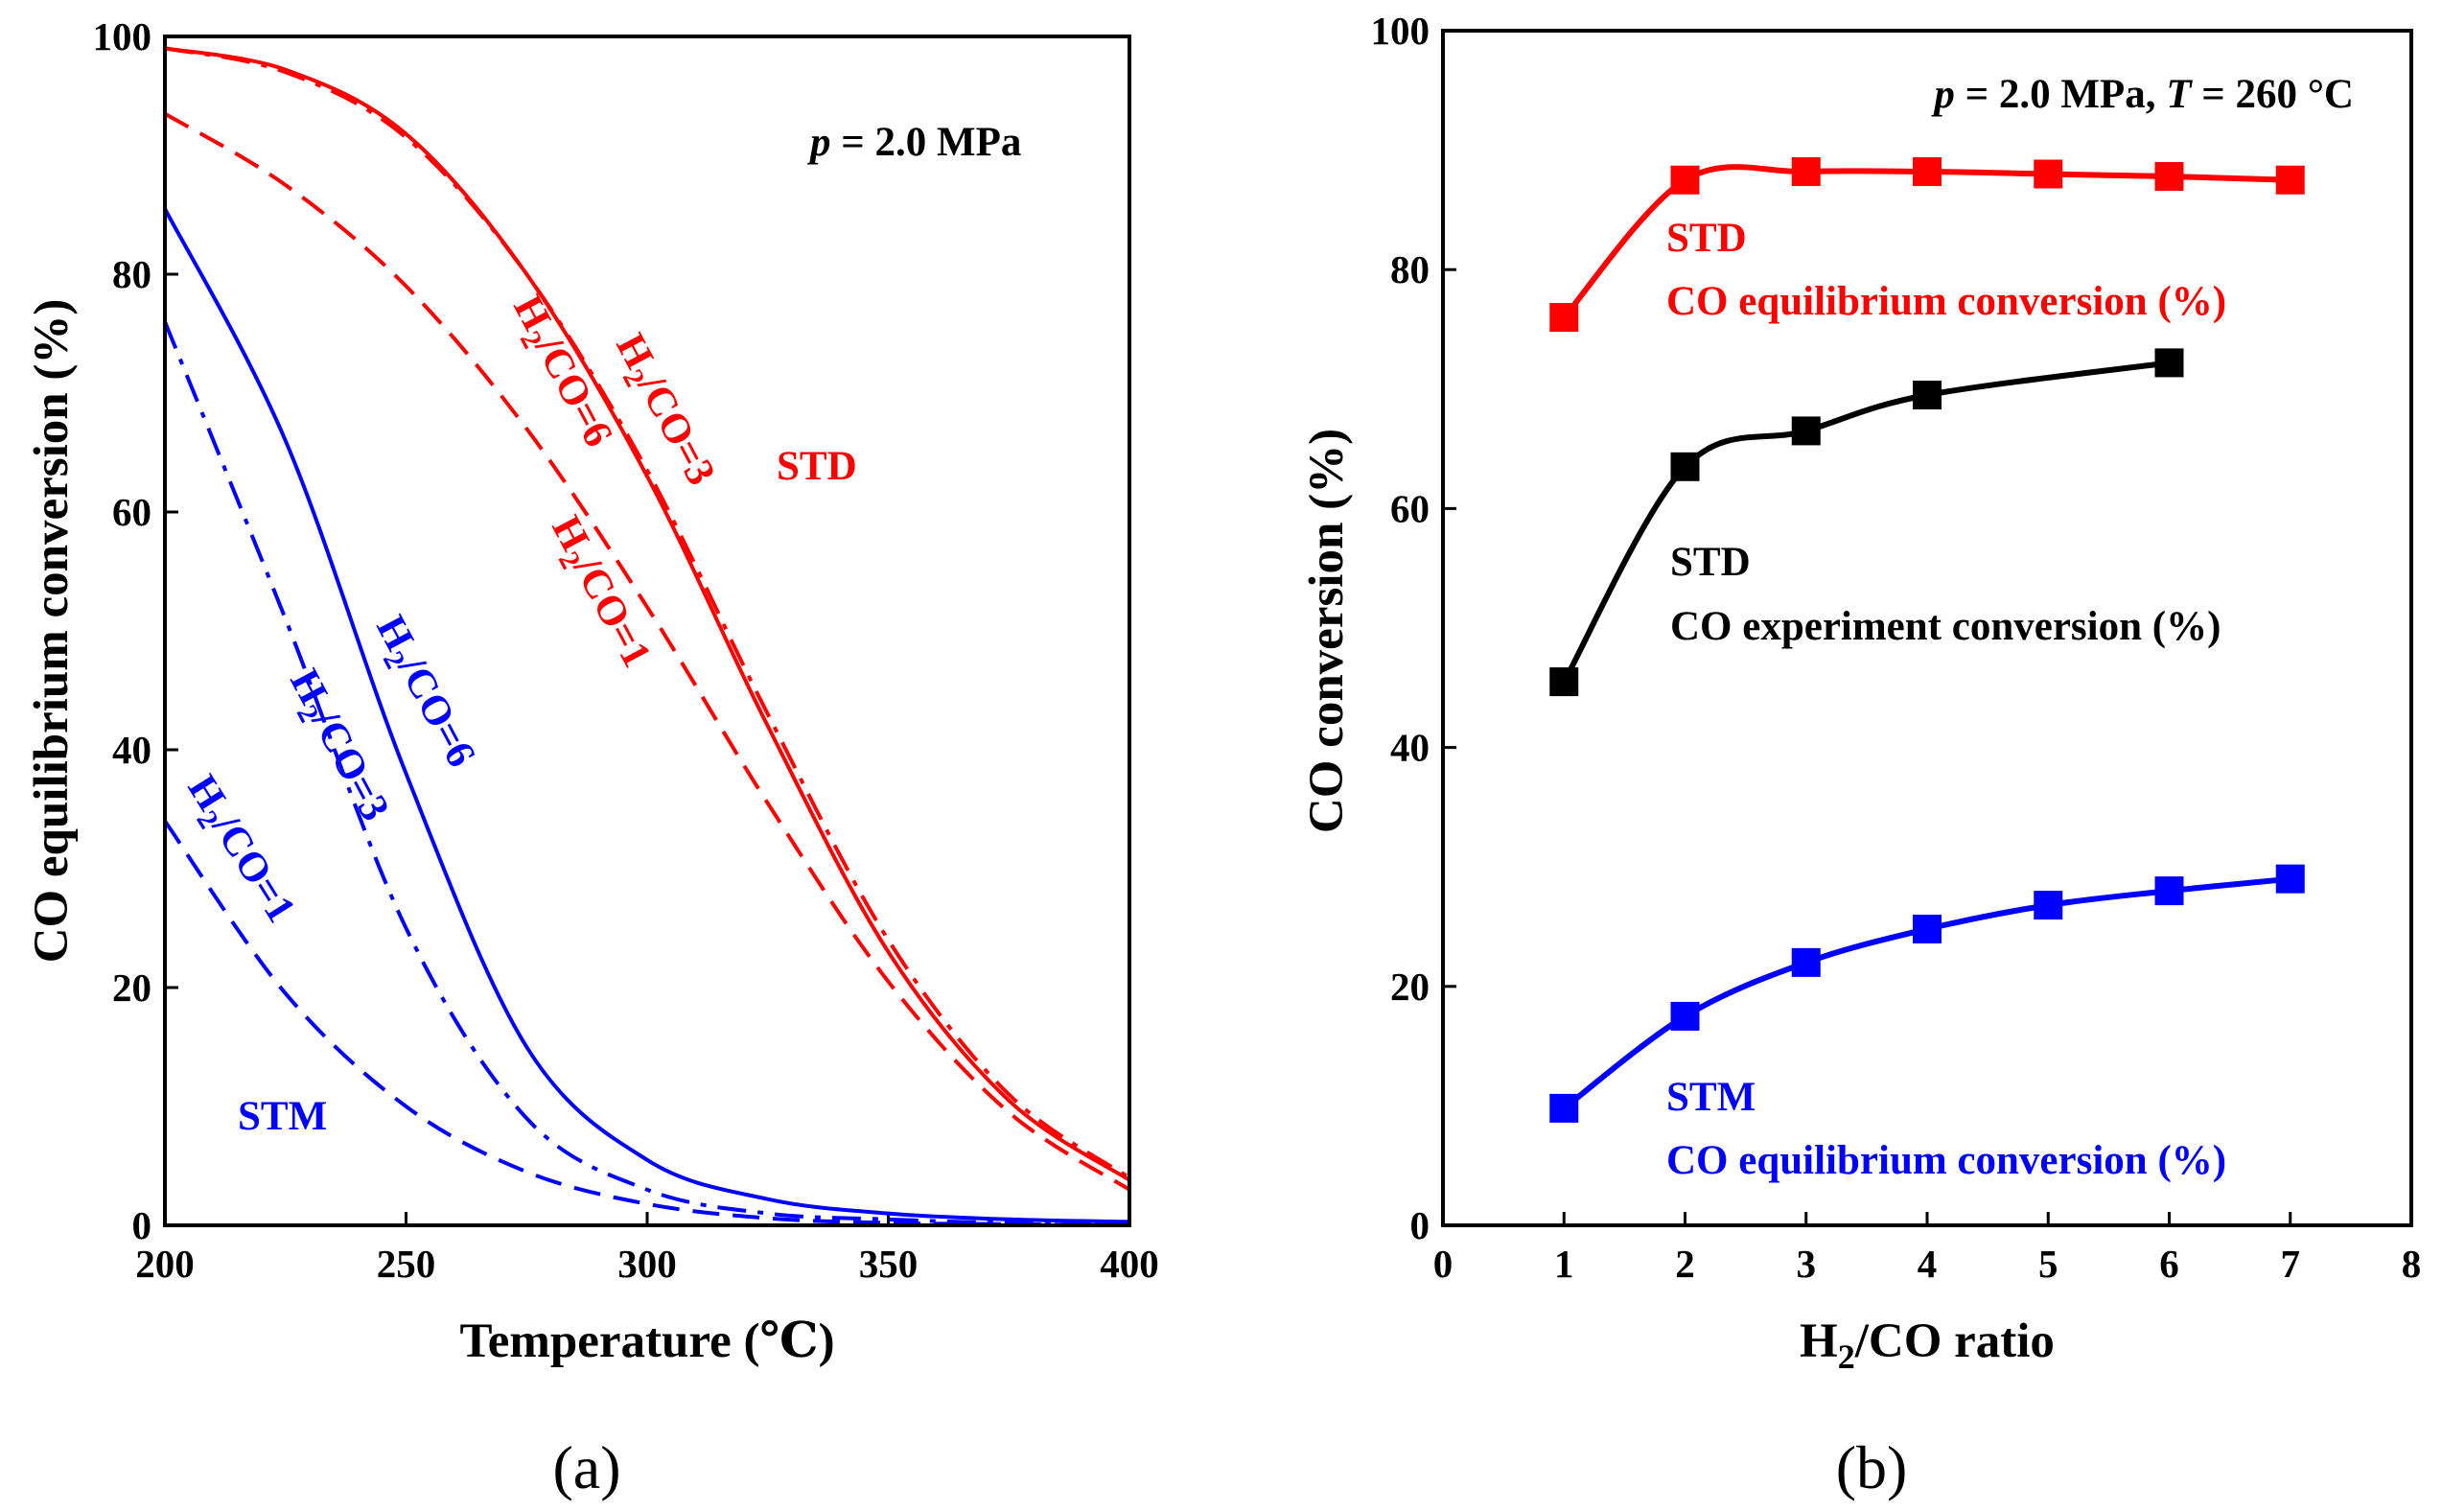  What do you see at coordinates (1410, 987) in the screenshot?
I see `panel-b-ytick-label: 20` at bounding box center [1410, 987].